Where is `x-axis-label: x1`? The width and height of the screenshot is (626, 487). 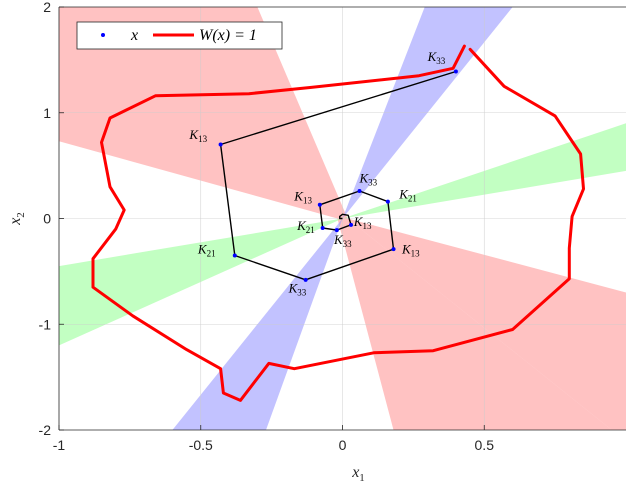
x-axis-label: x1 is located at coordinates (358, 474).